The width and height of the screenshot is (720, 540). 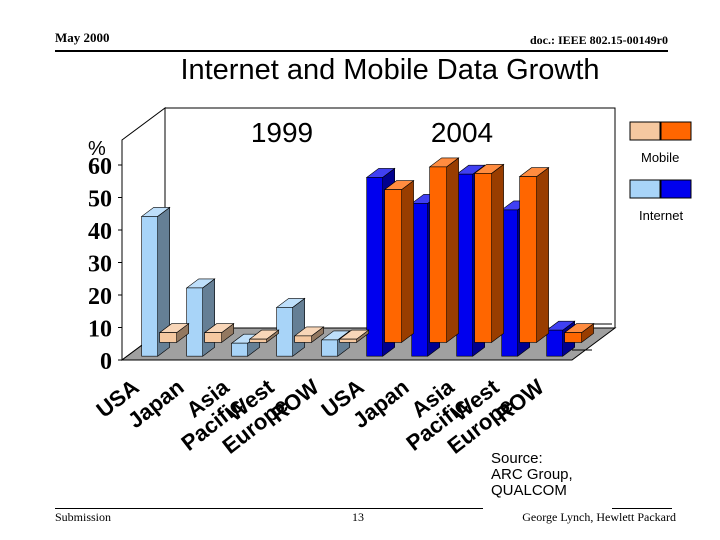 I want to click on y-tick-label: 20, so click(x=100, y=297).